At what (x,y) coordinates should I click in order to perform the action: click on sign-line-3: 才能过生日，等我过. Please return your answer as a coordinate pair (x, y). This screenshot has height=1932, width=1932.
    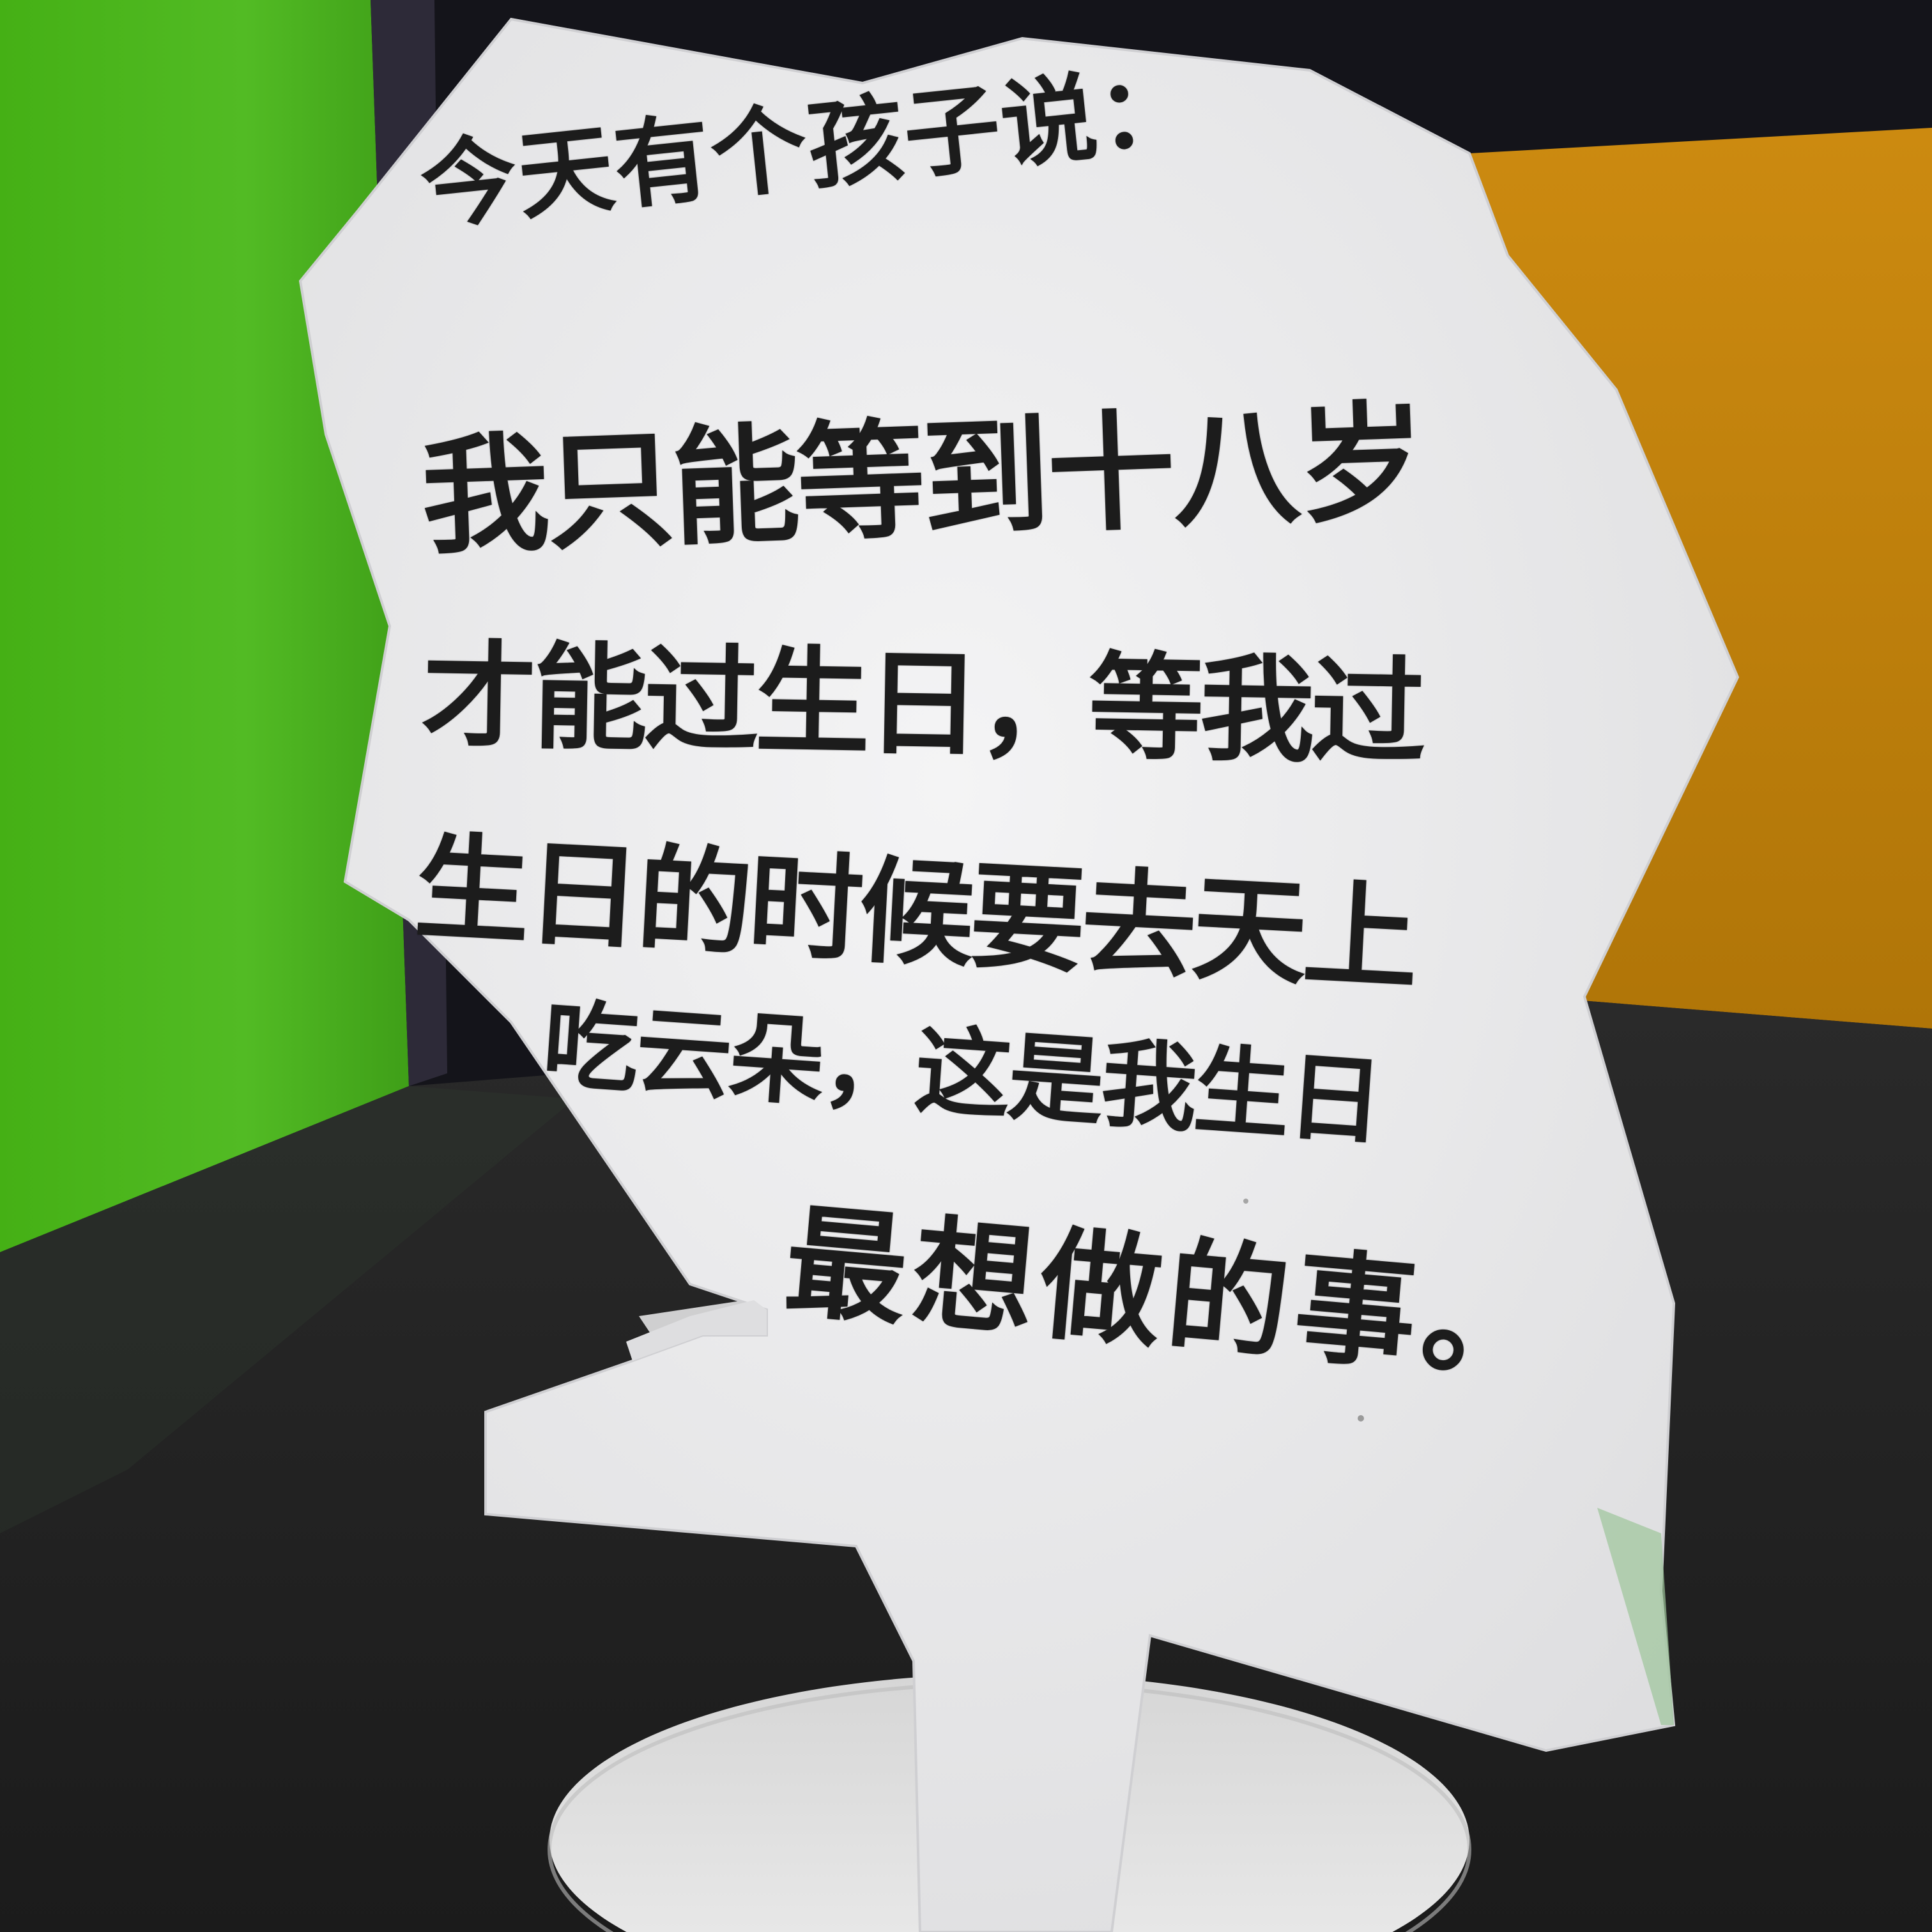
    Looking at the image, I should click on (921, 705).